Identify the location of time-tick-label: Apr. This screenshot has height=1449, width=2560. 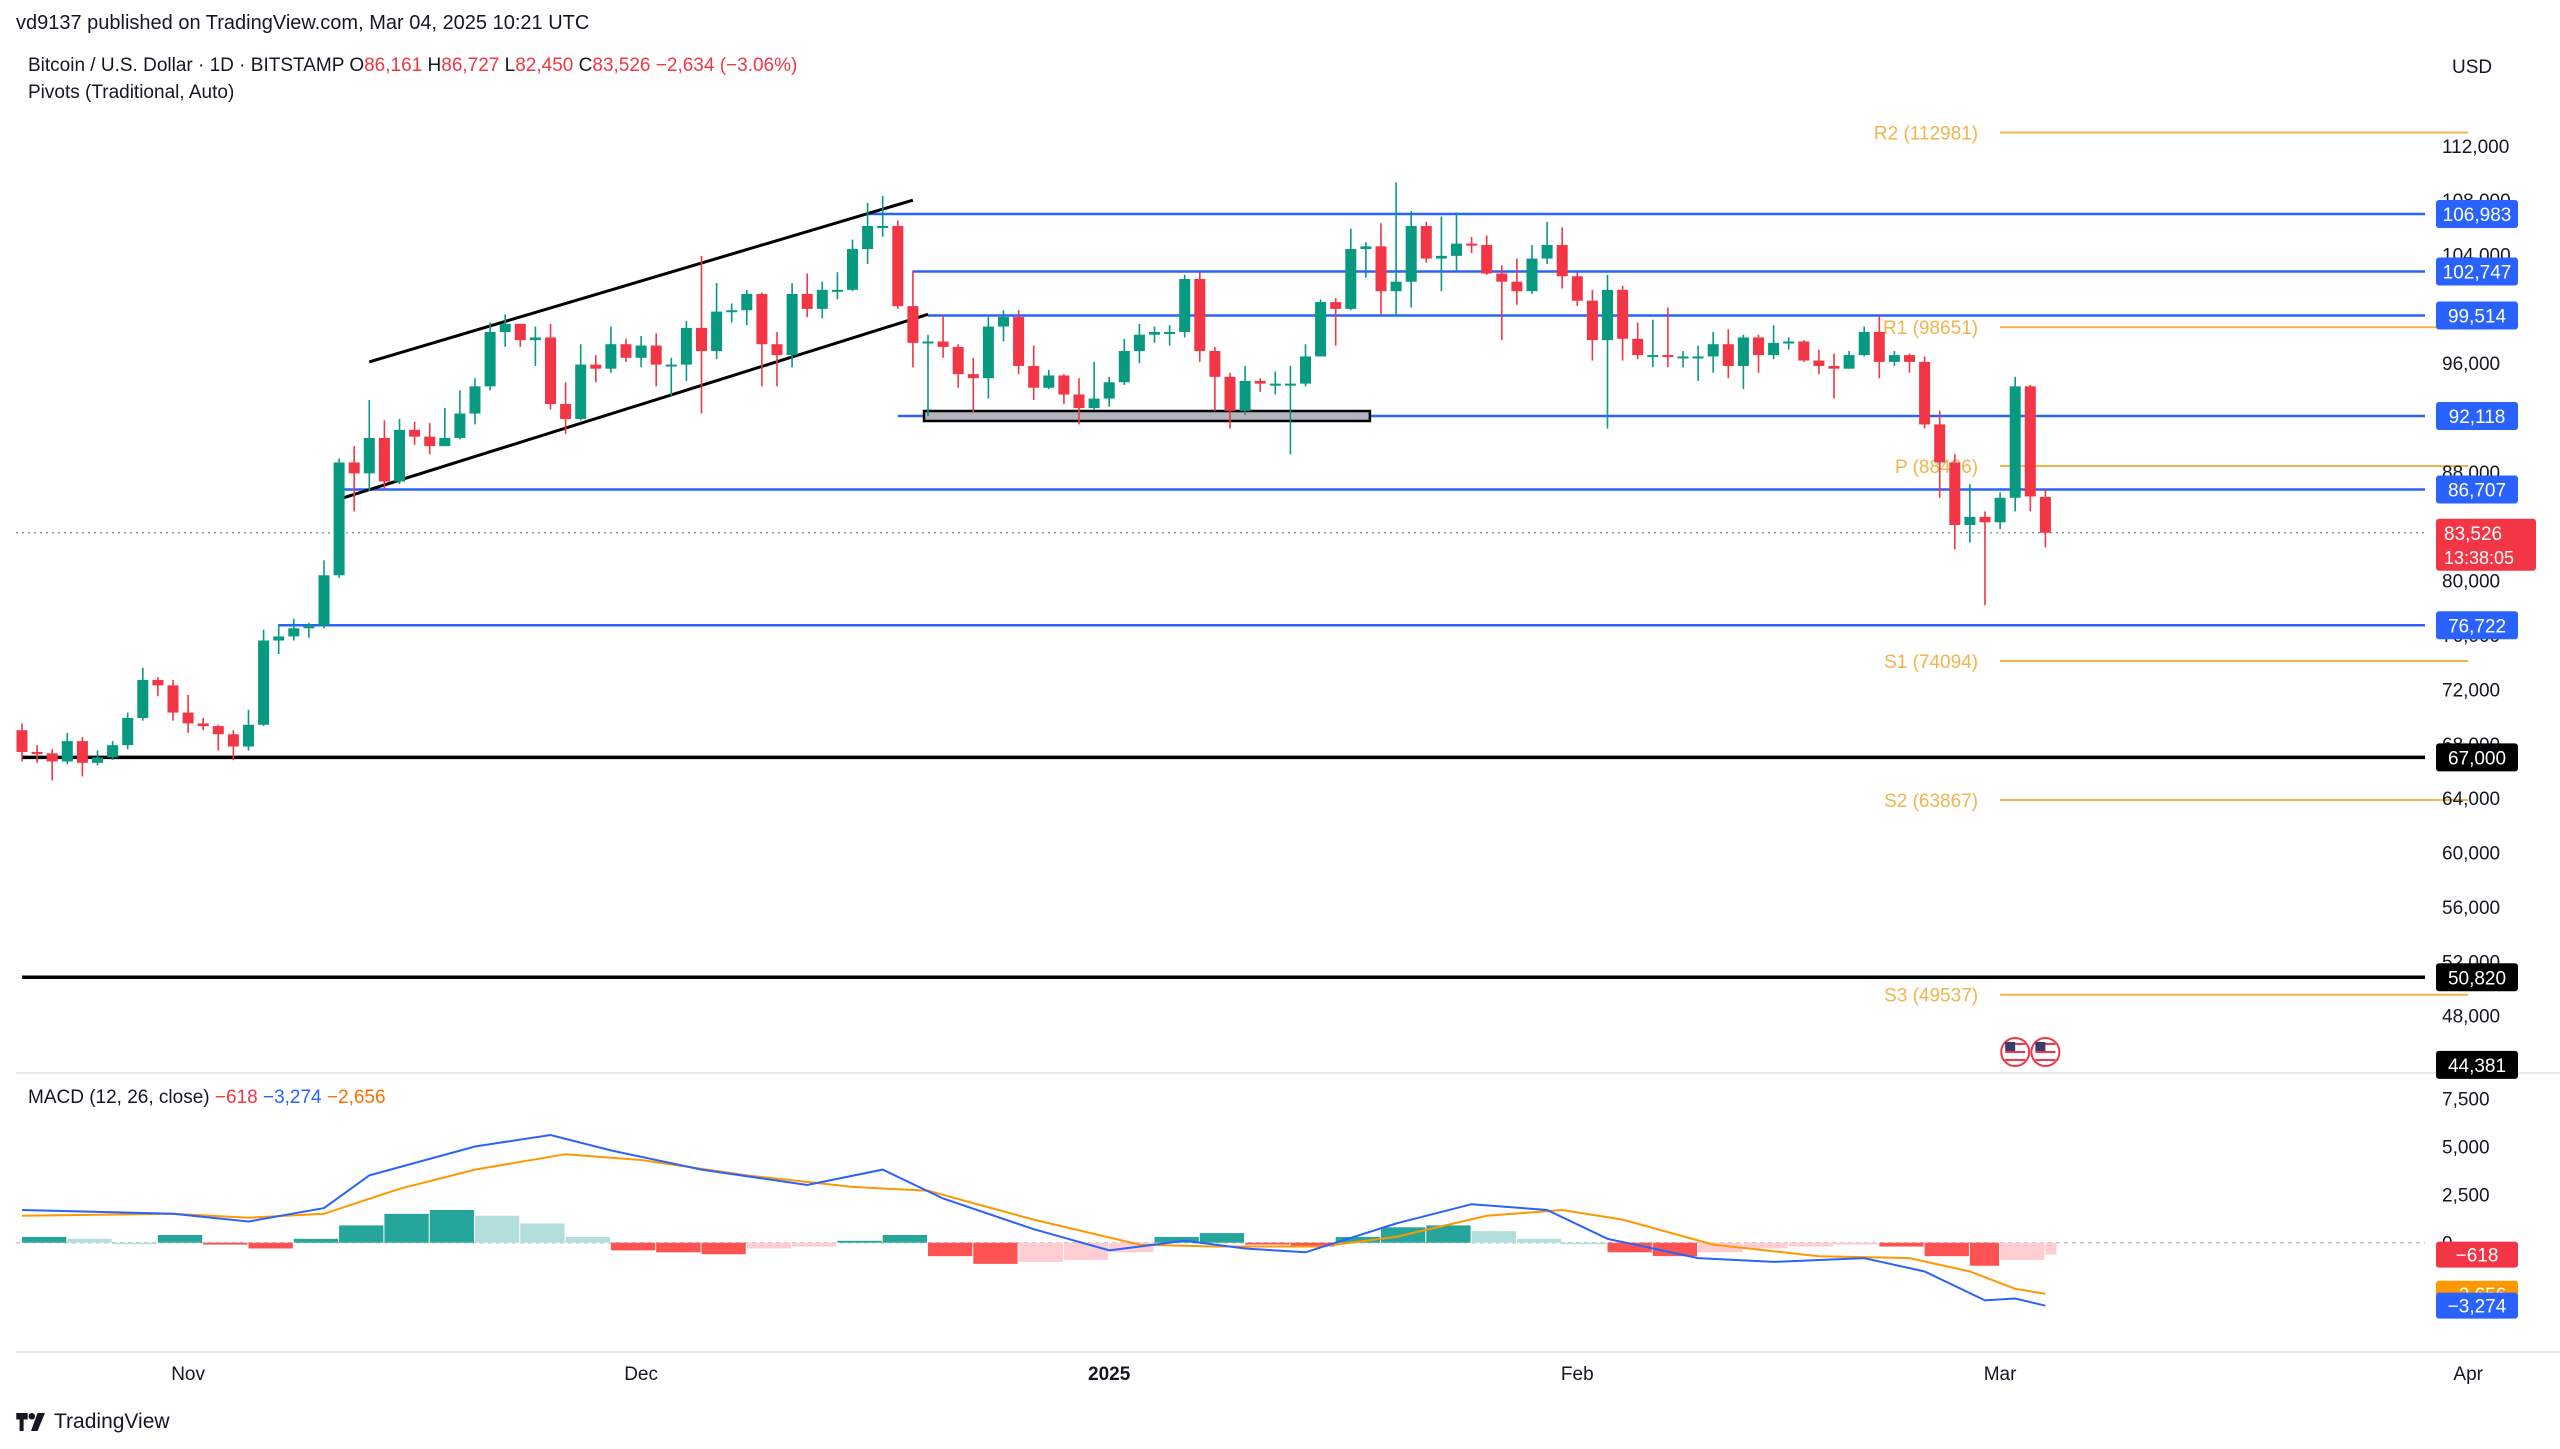
(2468, 1374).